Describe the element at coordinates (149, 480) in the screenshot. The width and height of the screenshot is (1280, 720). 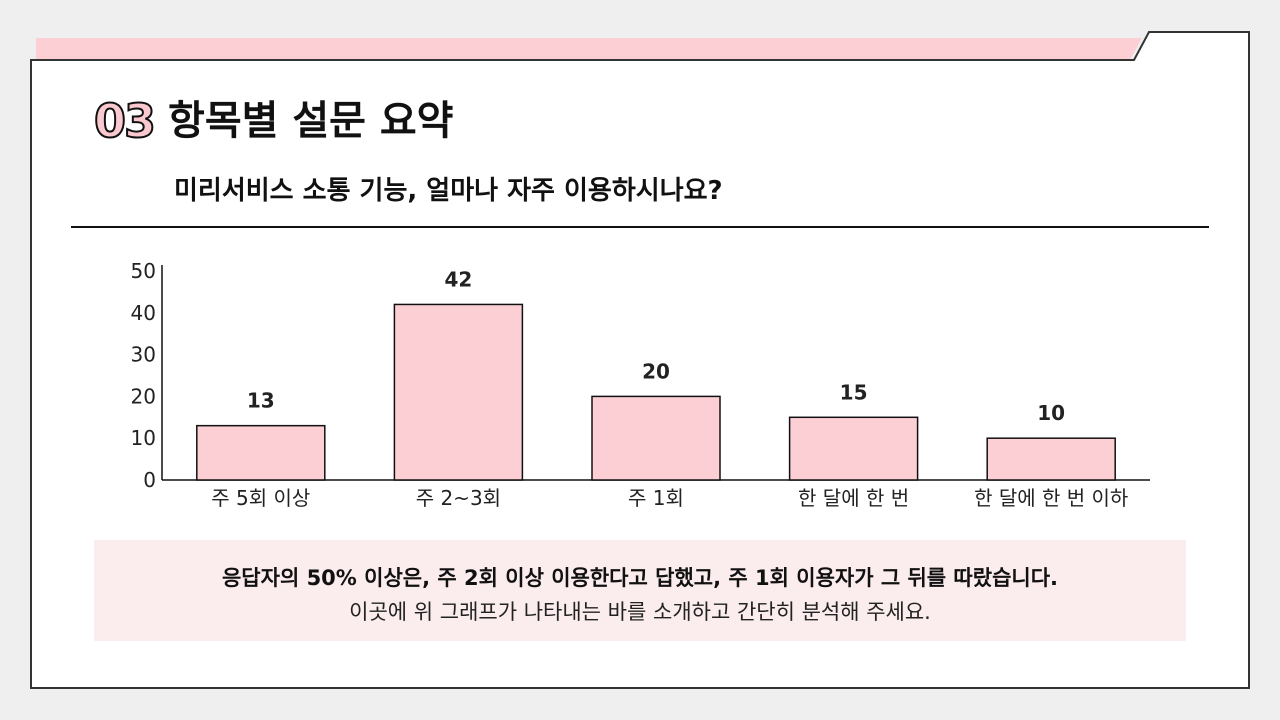
I see `y-tick-label: 0` at that location.